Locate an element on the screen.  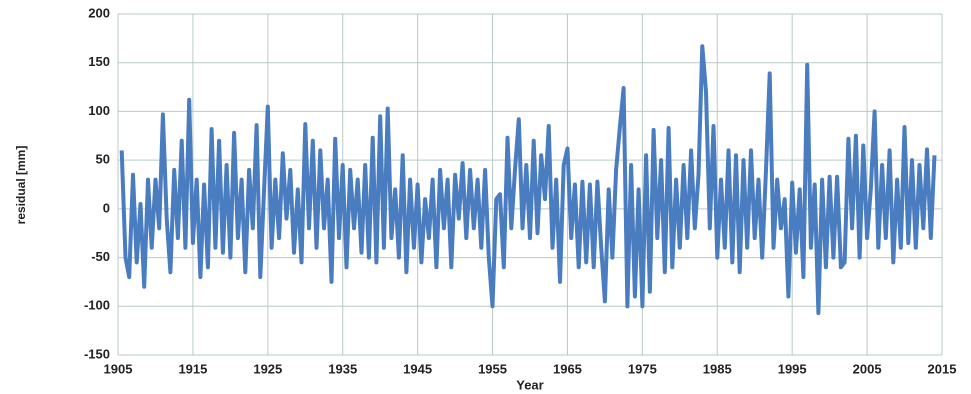
y-tick-label: 200 is located at coordinates (99, 12).